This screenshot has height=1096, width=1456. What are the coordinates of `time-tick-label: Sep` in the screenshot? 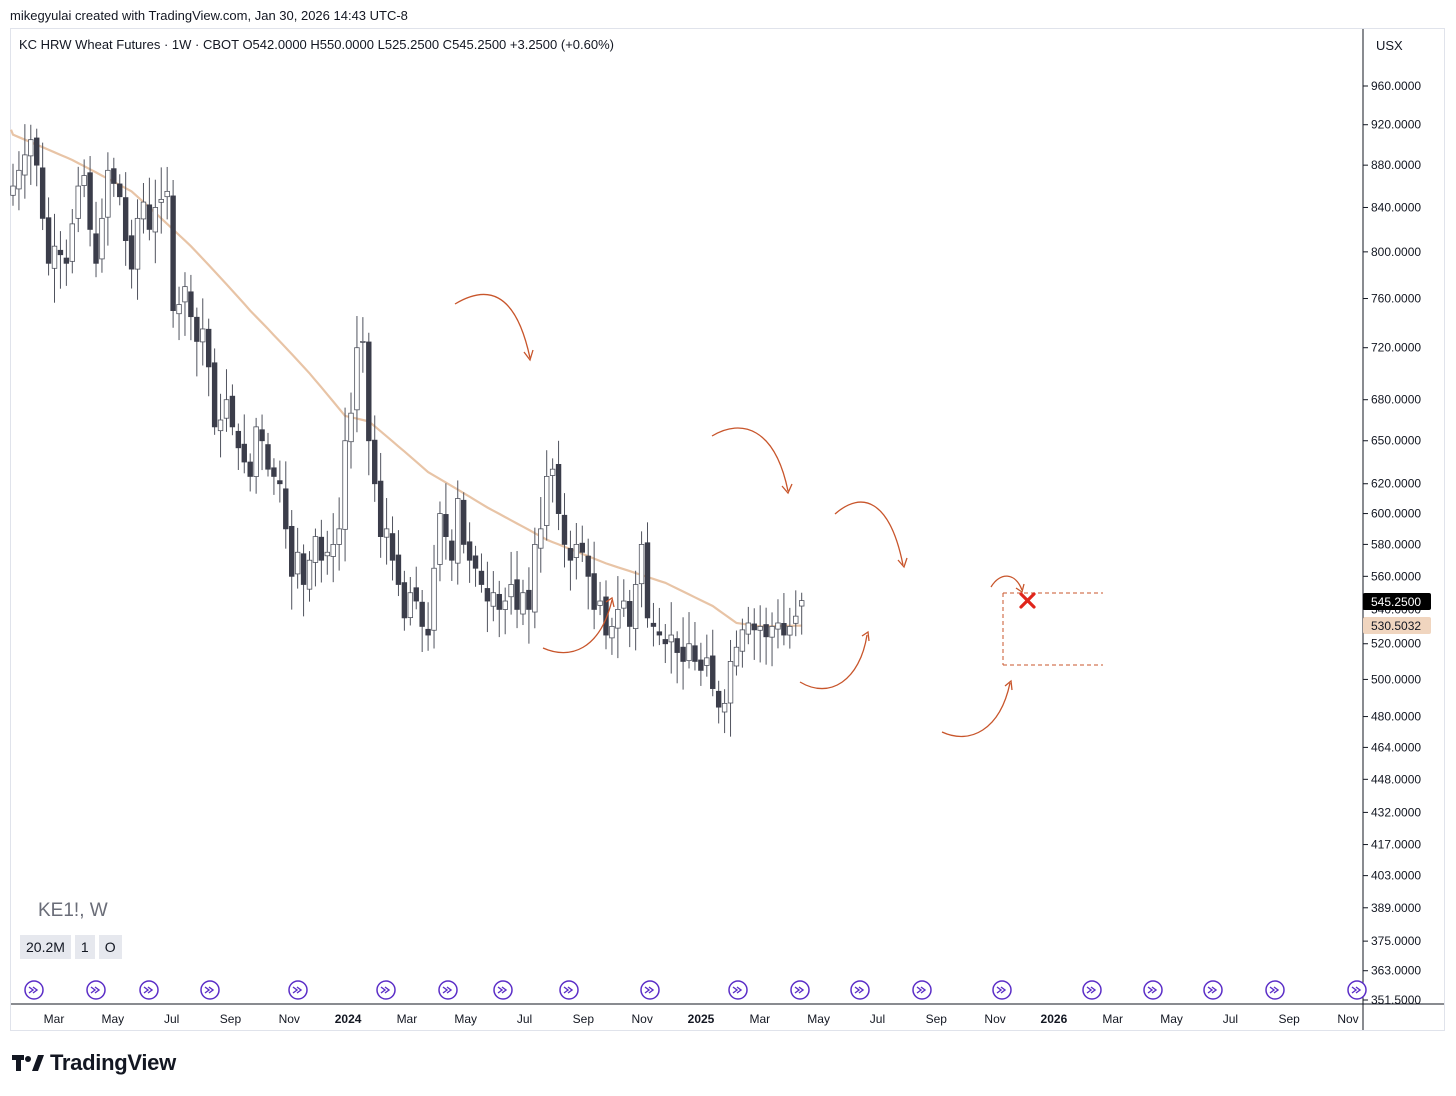 It's located at (937, 1019).